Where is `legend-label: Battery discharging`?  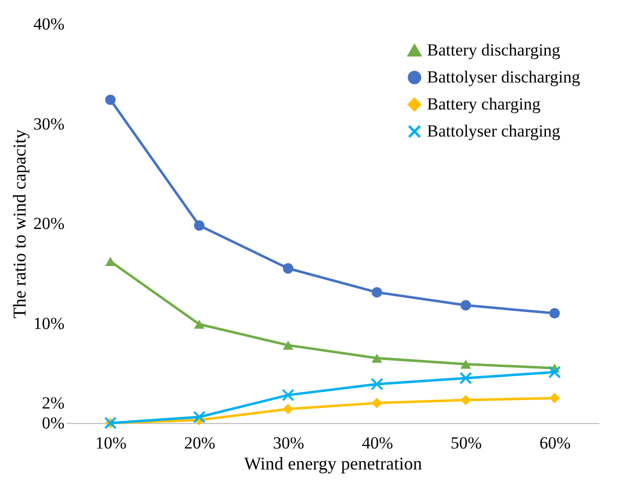 legend-label: Battery discharging is located at coordinates (494, 50).